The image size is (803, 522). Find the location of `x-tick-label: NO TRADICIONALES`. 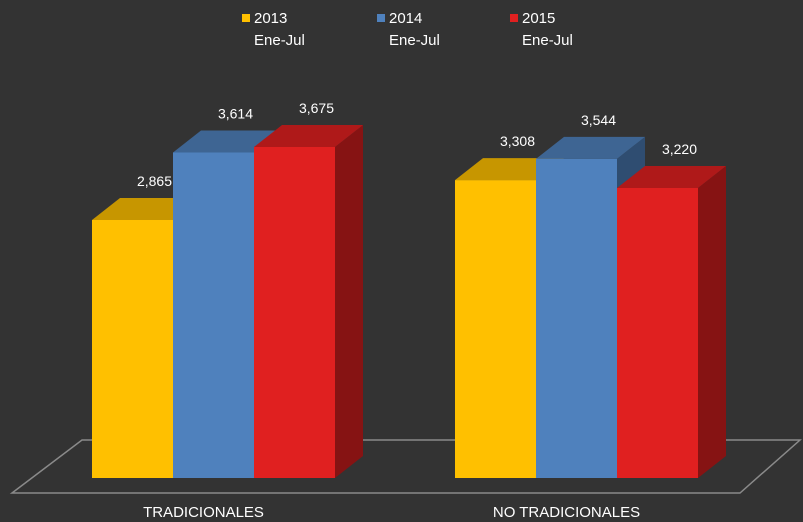

x-tick-label: NO TRADICIONALES is located at coordinates (566, 512).